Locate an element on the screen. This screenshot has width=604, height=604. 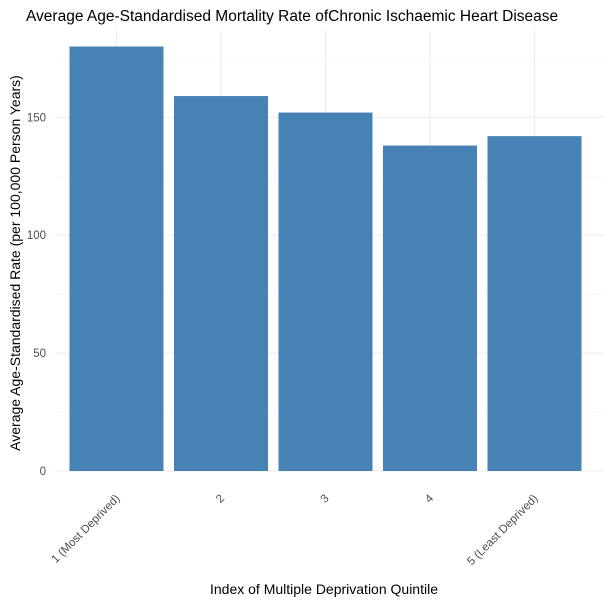
y-tick-label: 0 is located at coordinates (43, 472).